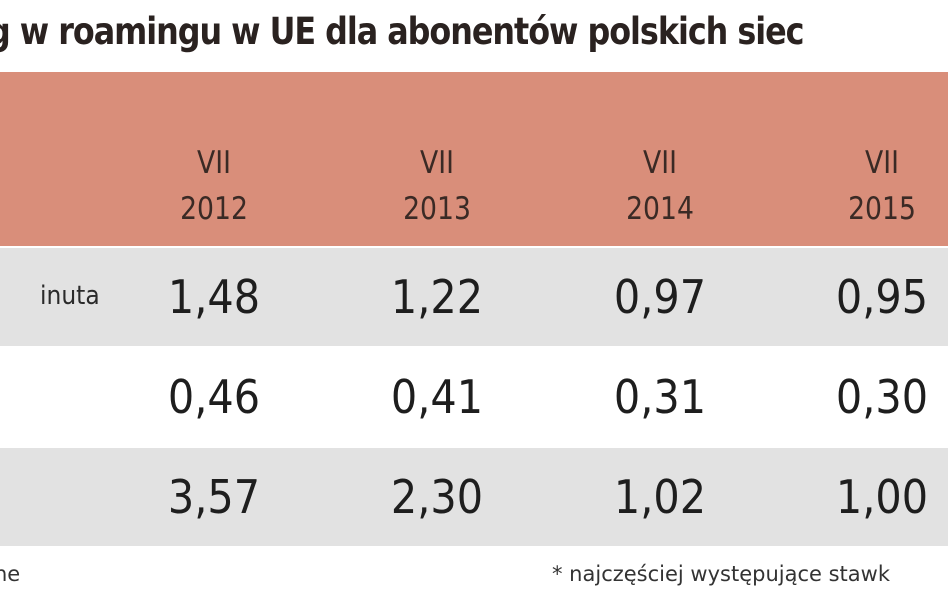 This screenshot has height=593, width=948. Describe the element at coordinates (660, 186) in the screenshot. I see `column-header-2014: VII 2014` at that location.